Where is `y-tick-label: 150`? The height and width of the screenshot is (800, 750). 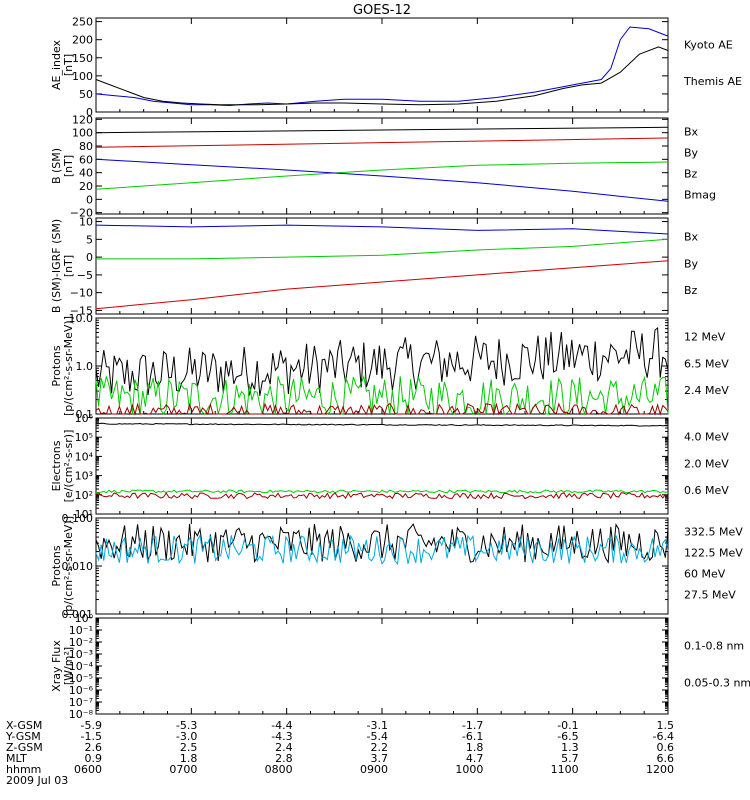
y-tick-label: 150 is located at coordinates (82, 58).